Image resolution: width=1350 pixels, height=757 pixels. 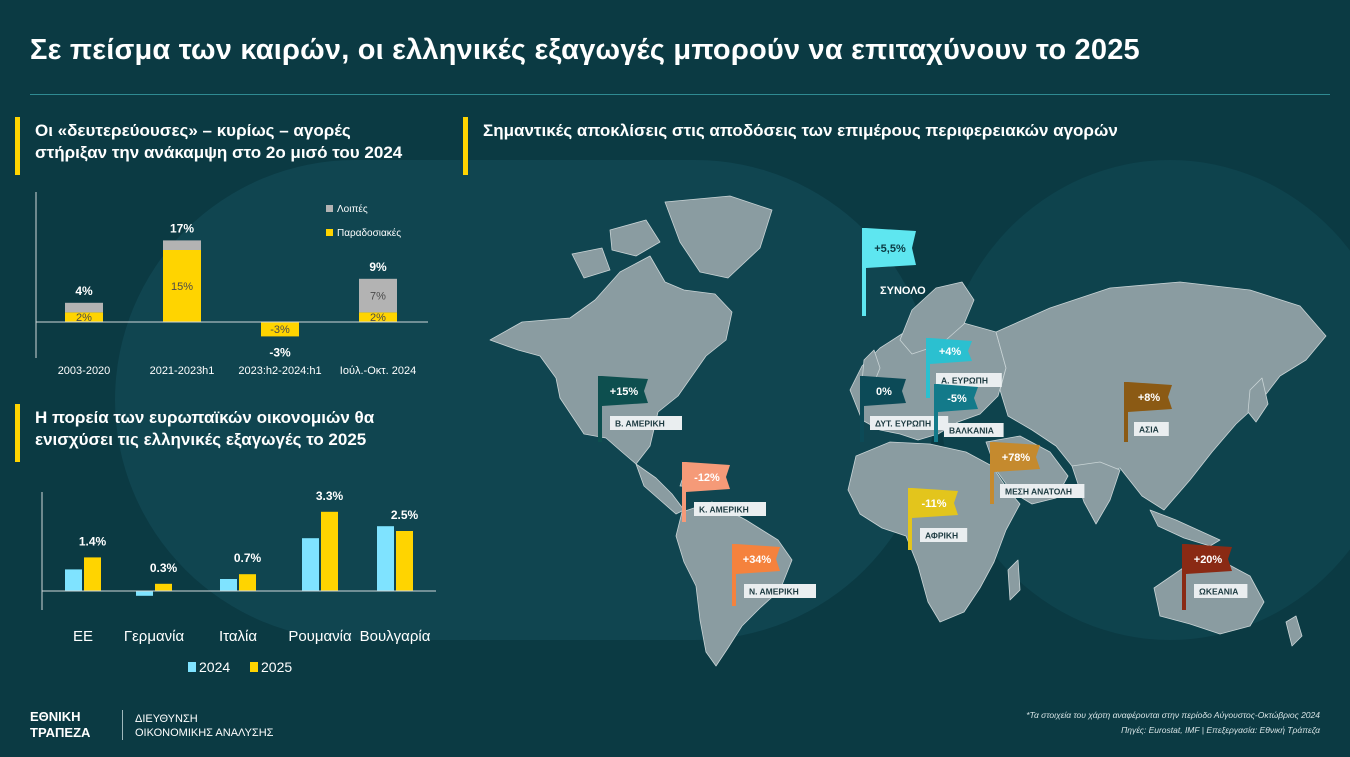 What do you see at coordinates (405, 515) in the screenshot?
I see `chart2-value-label: 2.5%` at bounding box center [405, 515].